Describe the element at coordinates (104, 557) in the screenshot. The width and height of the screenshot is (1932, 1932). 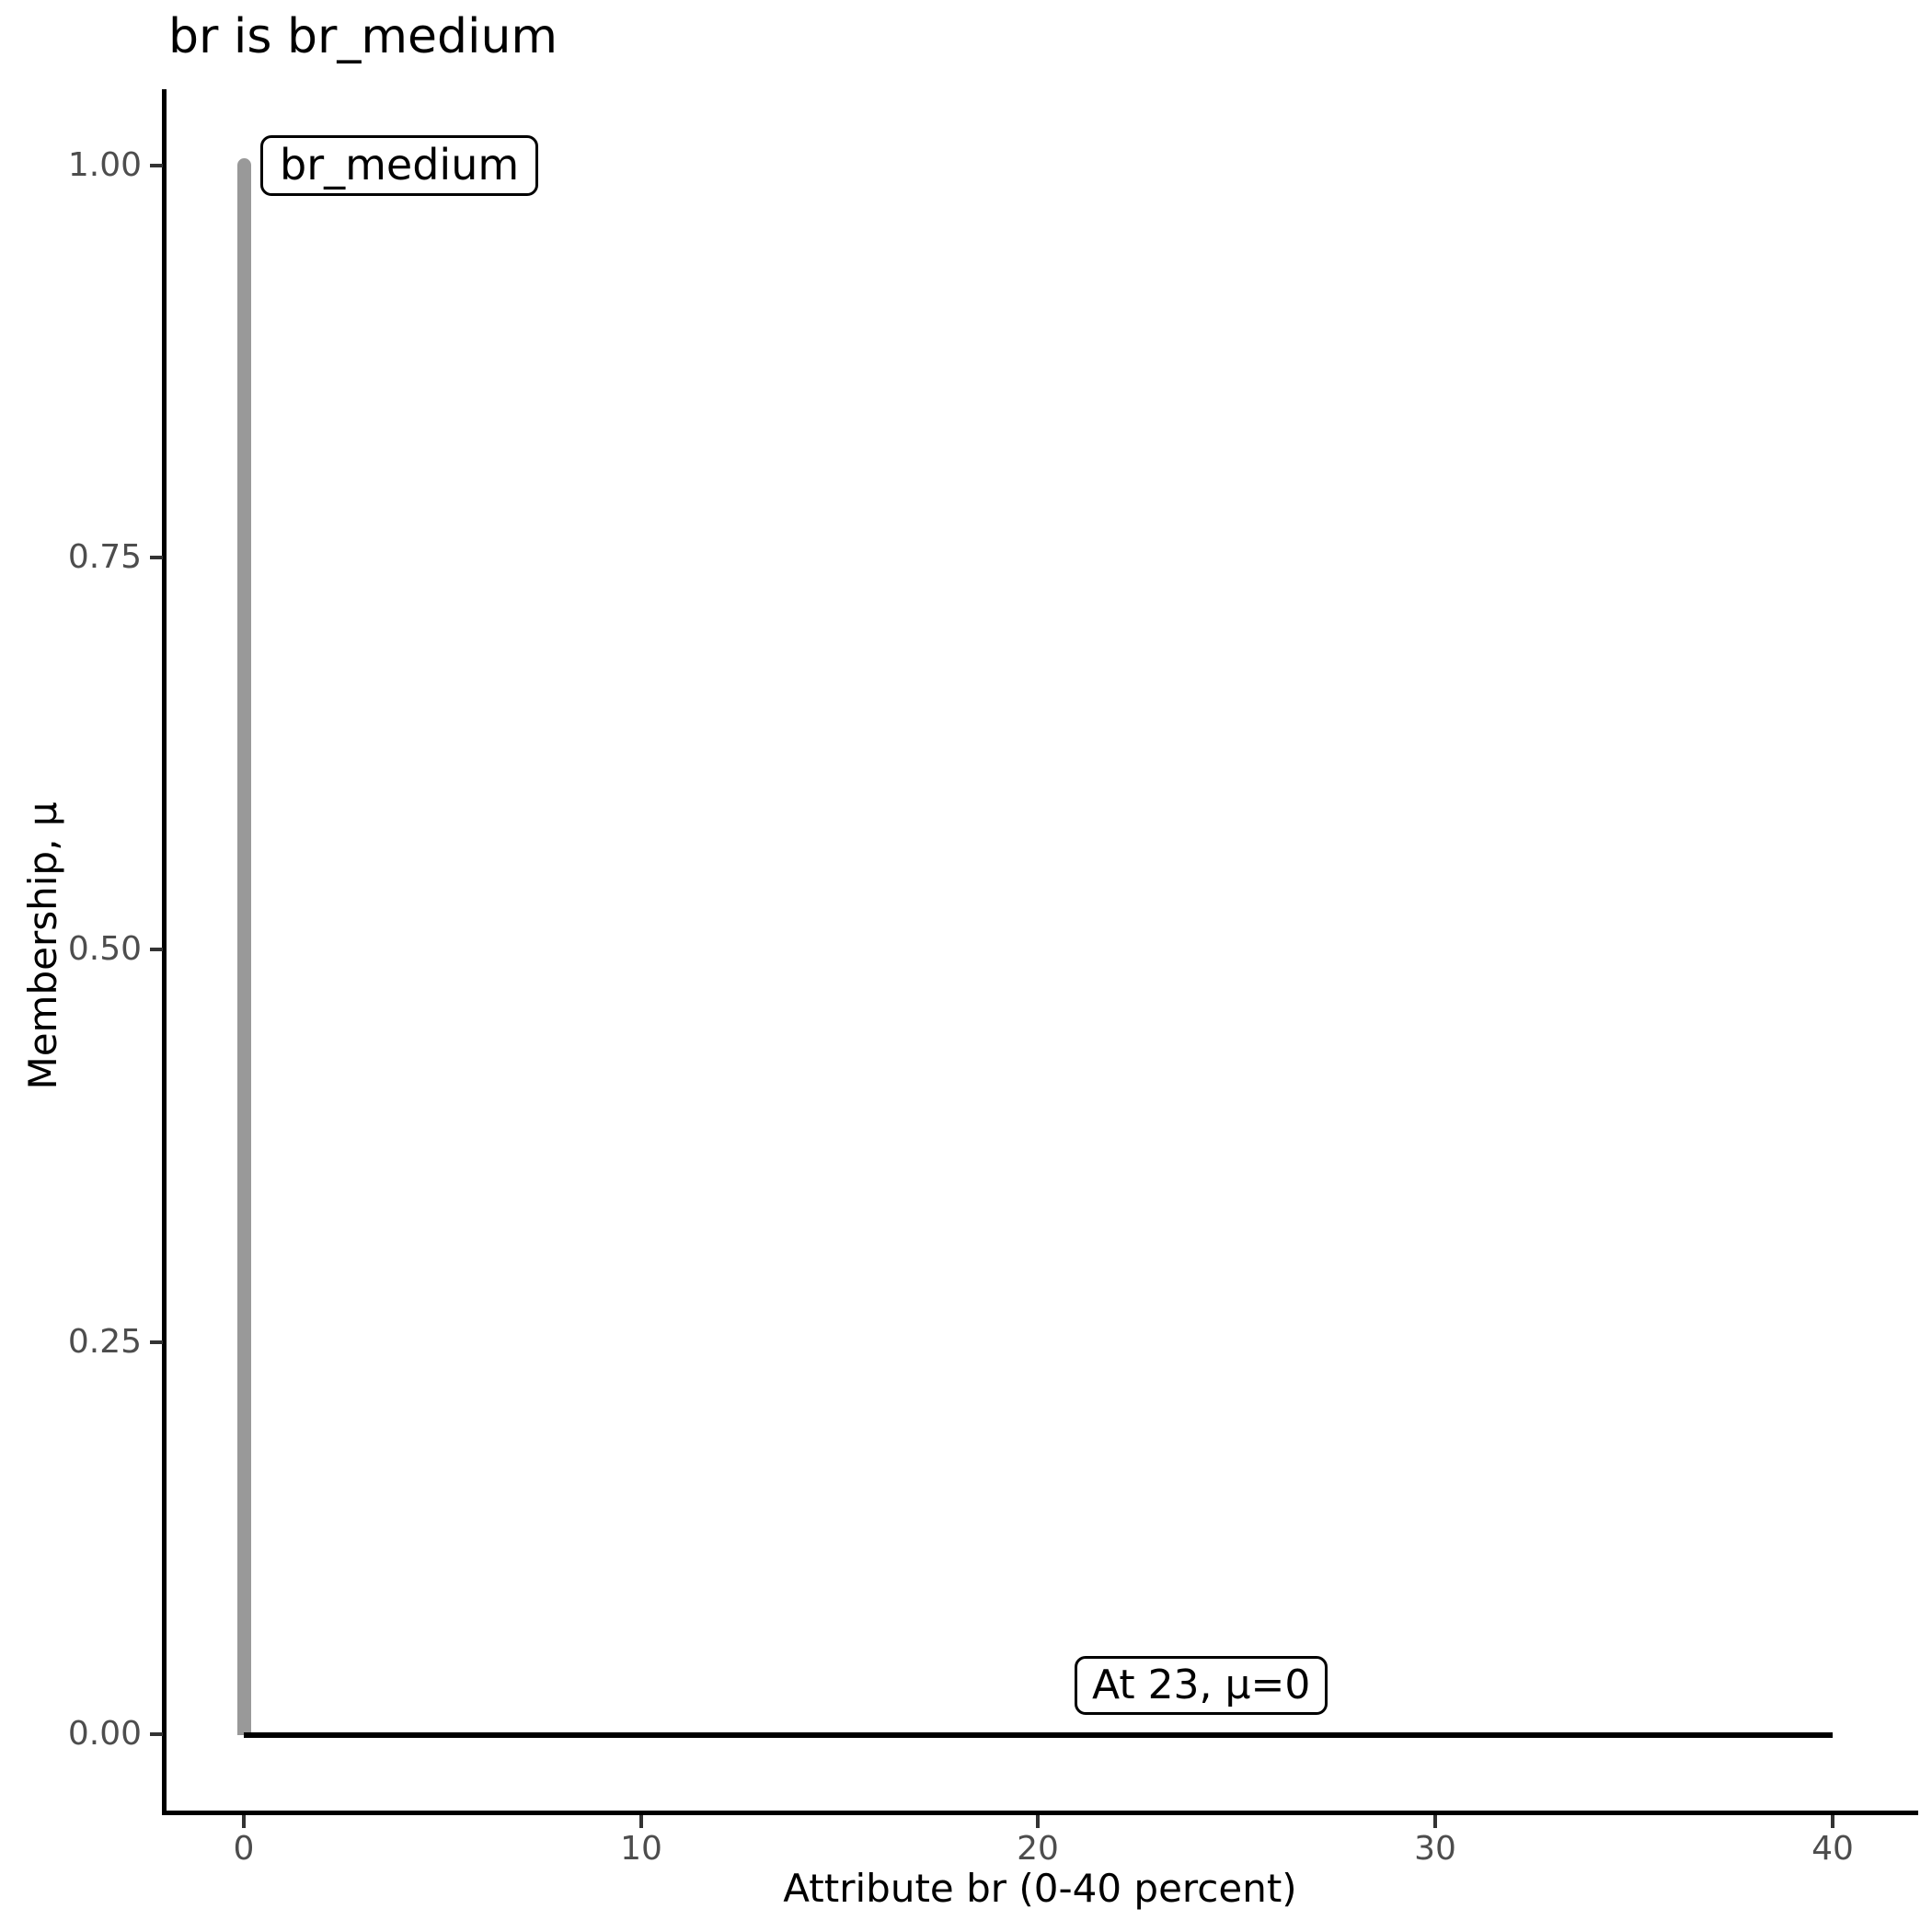
I see `y-tick-label-0.75: 0.75` at that location.